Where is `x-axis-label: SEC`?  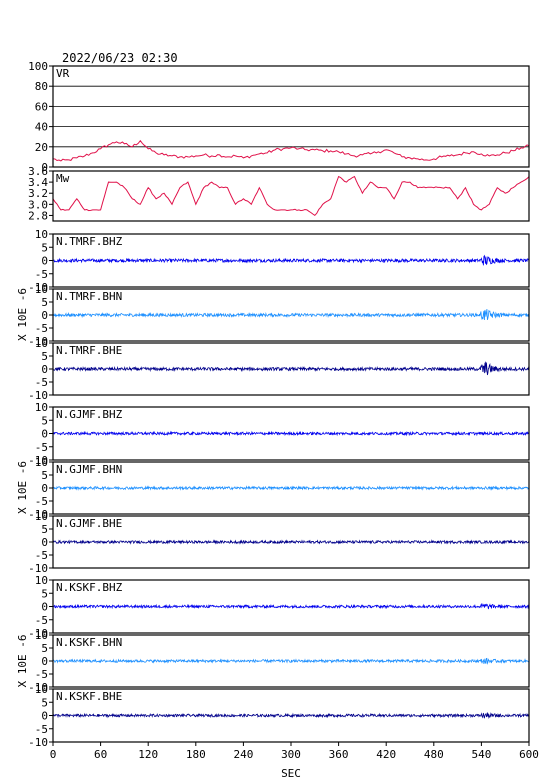 x-axis-label: SEC is located at coordinates (291, 773).